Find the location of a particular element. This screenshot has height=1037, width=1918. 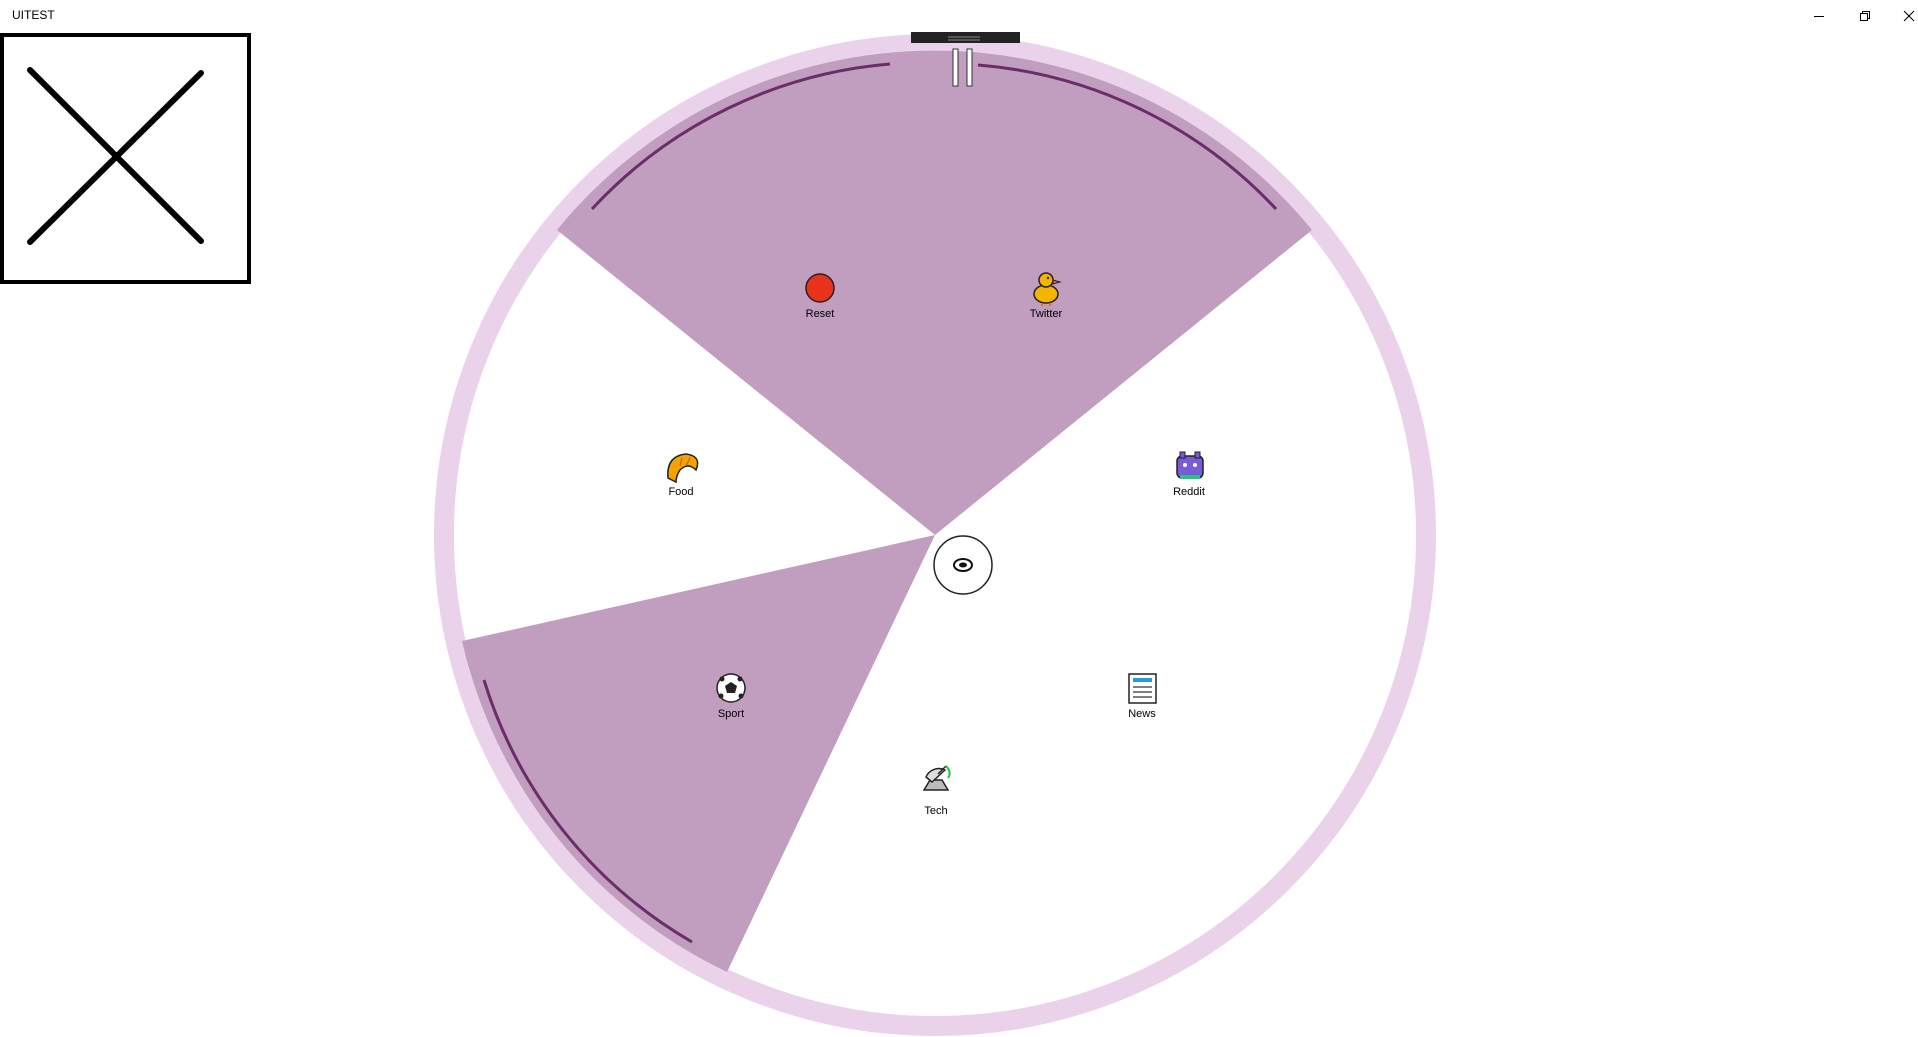

center-button is located at coordinates (963, 565).